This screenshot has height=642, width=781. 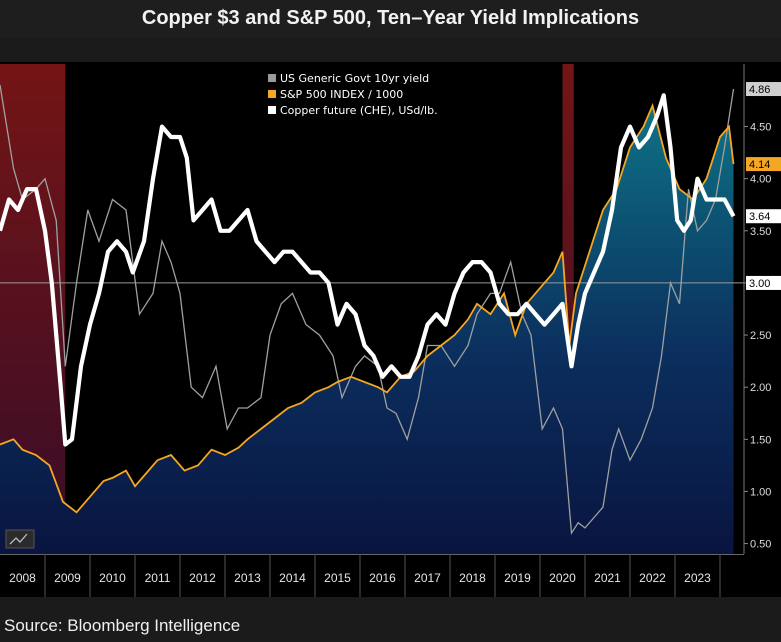 What do you see at coordinates (202, 578) in the screenshot?
I see `x-tick-label: 2012` at bounding box center [202, 578].